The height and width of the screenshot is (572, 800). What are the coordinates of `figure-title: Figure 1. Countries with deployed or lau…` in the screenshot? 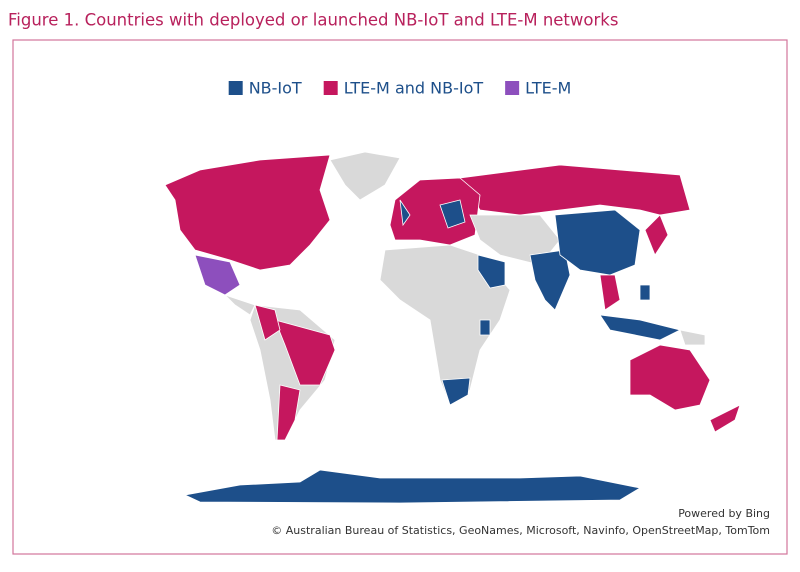 It's located at (313, 20).